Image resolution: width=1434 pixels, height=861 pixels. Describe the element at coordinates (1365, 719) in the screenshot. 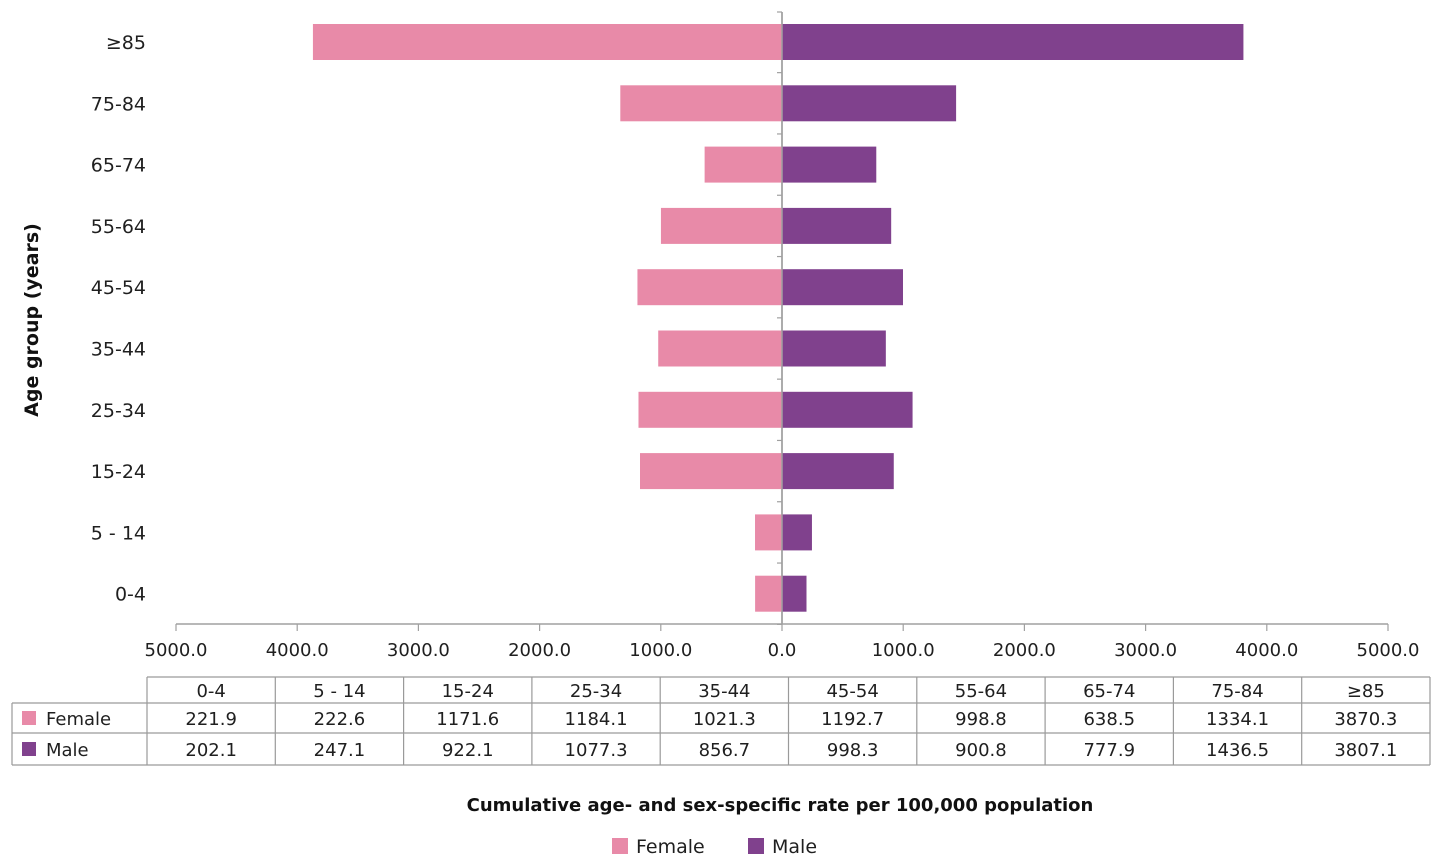

I see `table-cell: 3870.3` at that location.